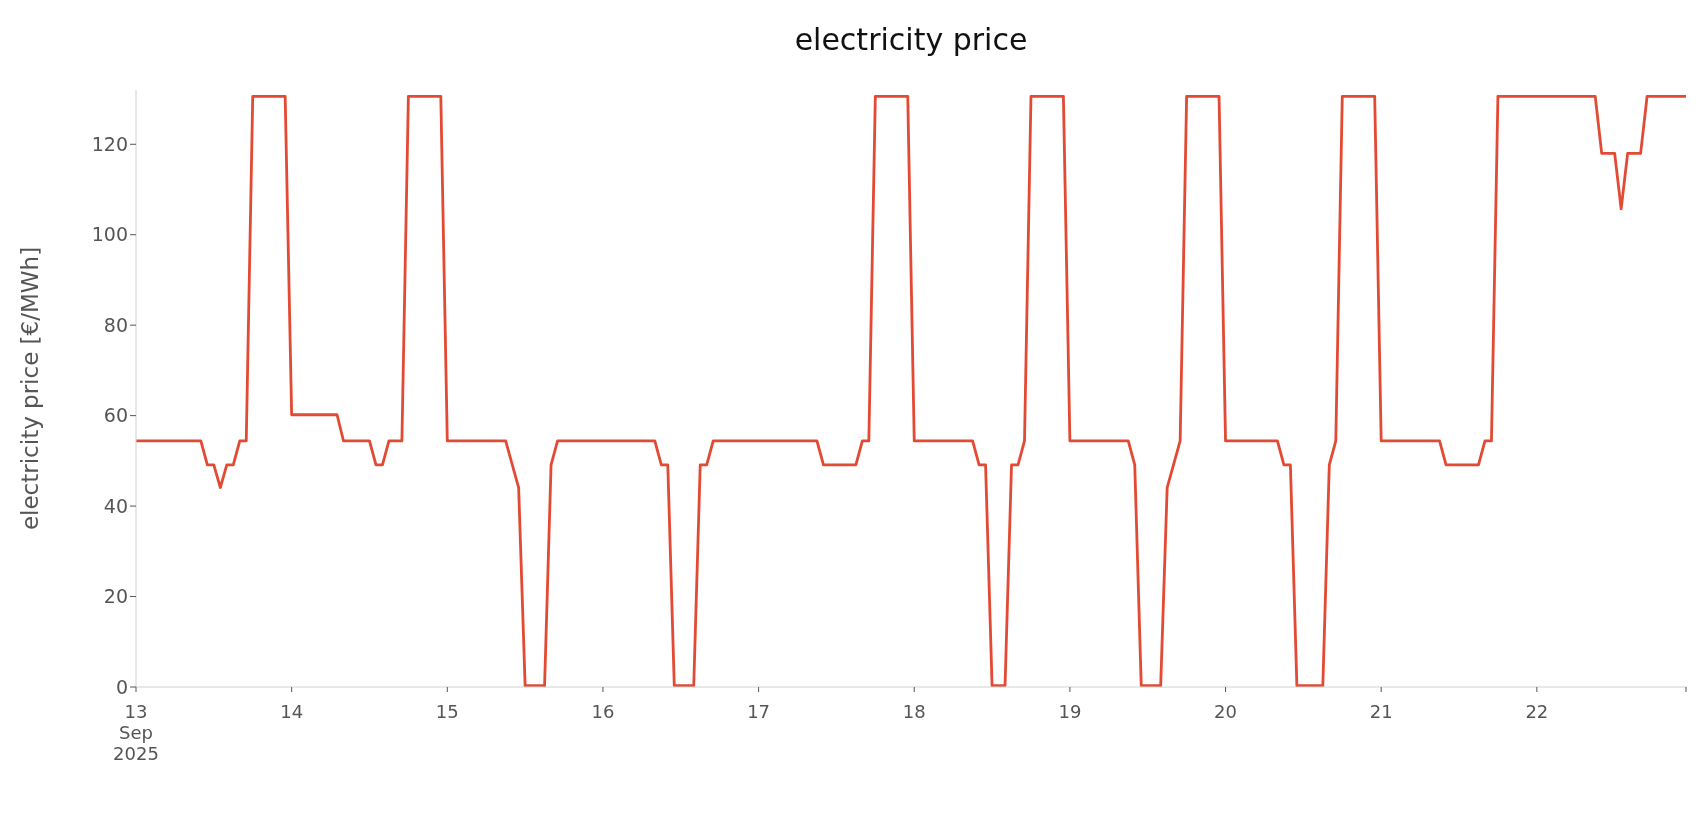 The height and width of the screenshot is (815, 1706). What do you see at coordinates (1070, 712) in the screenshot?
I see `x-tick-label: 19` at bounding box center [1070, 712].